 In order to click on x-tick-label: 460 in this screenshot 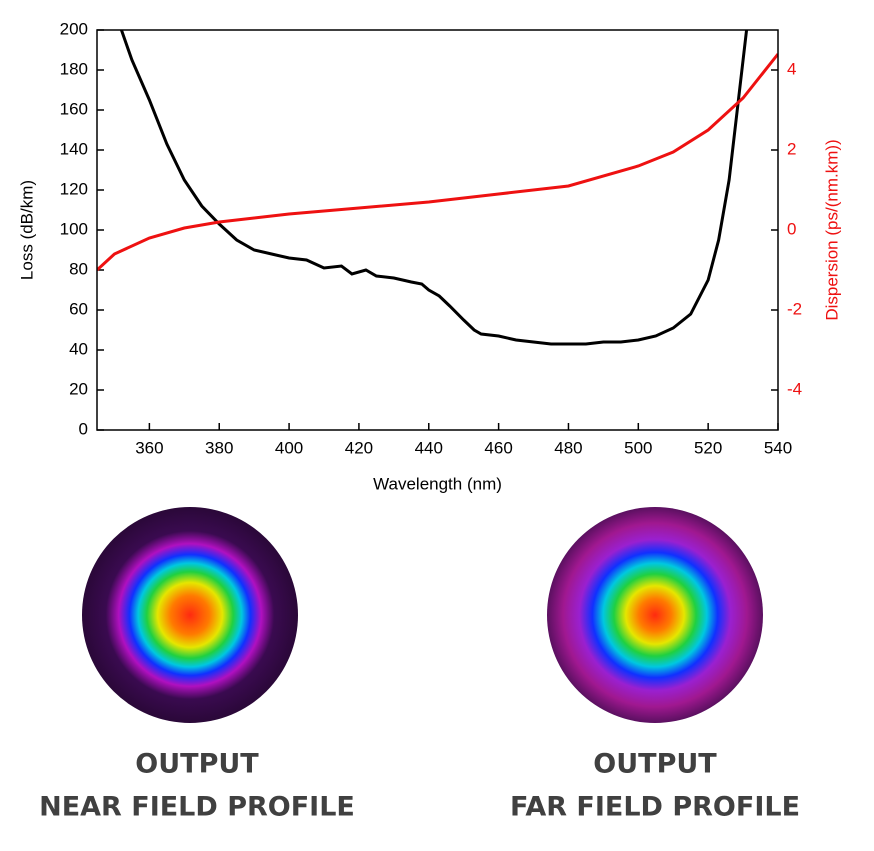, I will do `click(498, 447)`.